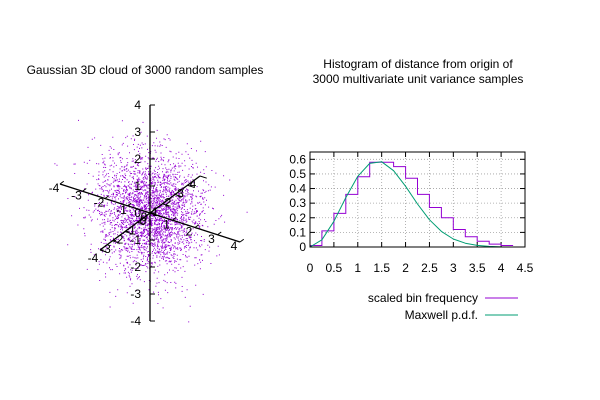  Describe the element at coordinates (443, 306) in the screenshot. I see `legend: scaled bin frequency Maxwell p.d.f.` at that location.